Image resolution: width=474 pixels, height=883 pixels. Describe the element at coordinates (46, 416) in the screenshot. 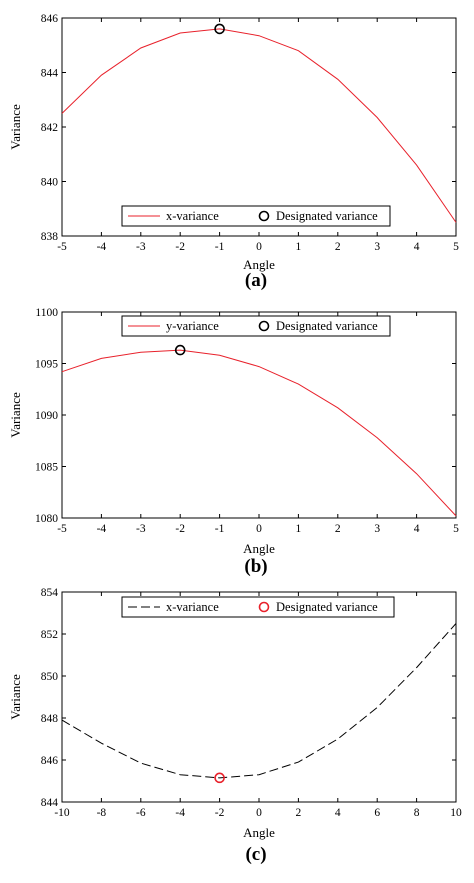

I see `y-tick-label: 1090` at that location.